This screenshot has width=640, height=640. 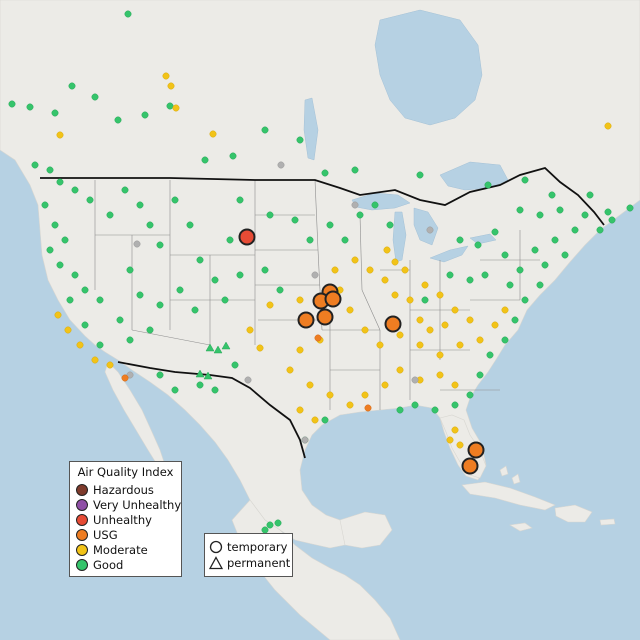 I want to click on legend-item-good: Good, so click(x=99, y=565).